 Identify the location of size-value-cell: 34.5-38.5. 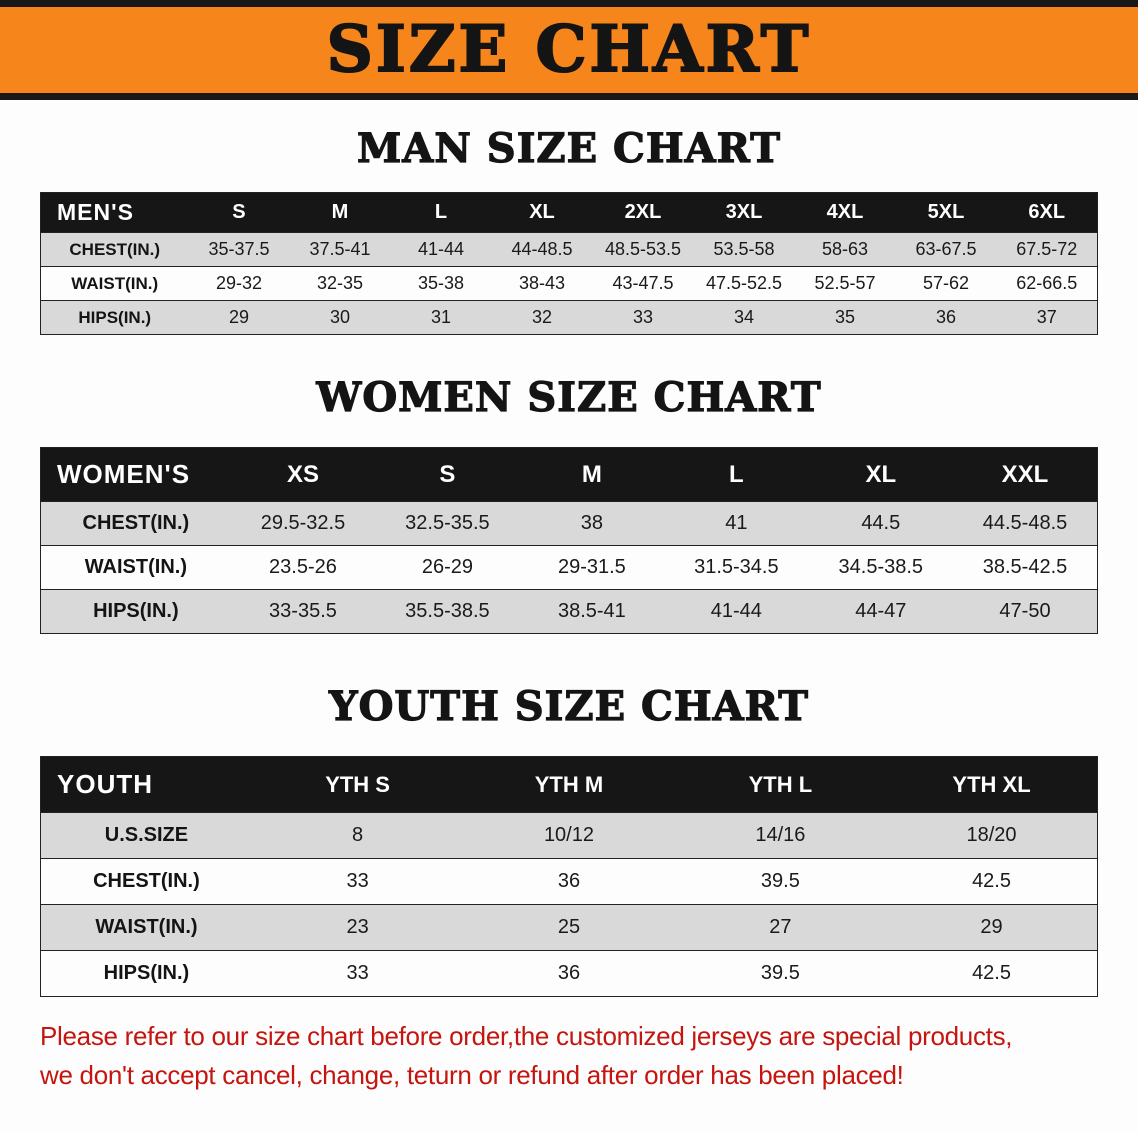
(881, 567).